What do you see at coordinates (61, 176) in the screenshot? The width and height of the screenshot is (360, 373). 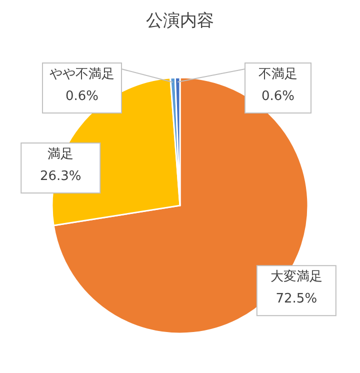 I see `data-label: 26.3%` at bounding box center [61, 176].